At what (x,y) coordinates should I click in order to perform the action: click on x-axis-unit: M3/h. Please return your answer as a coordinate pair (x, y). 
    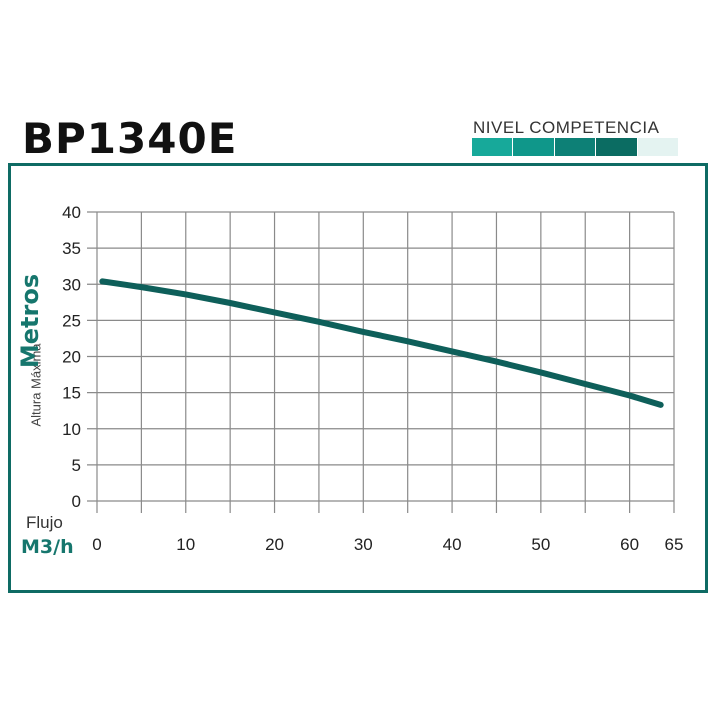
    Looking at the image, I should click on (47, 547).